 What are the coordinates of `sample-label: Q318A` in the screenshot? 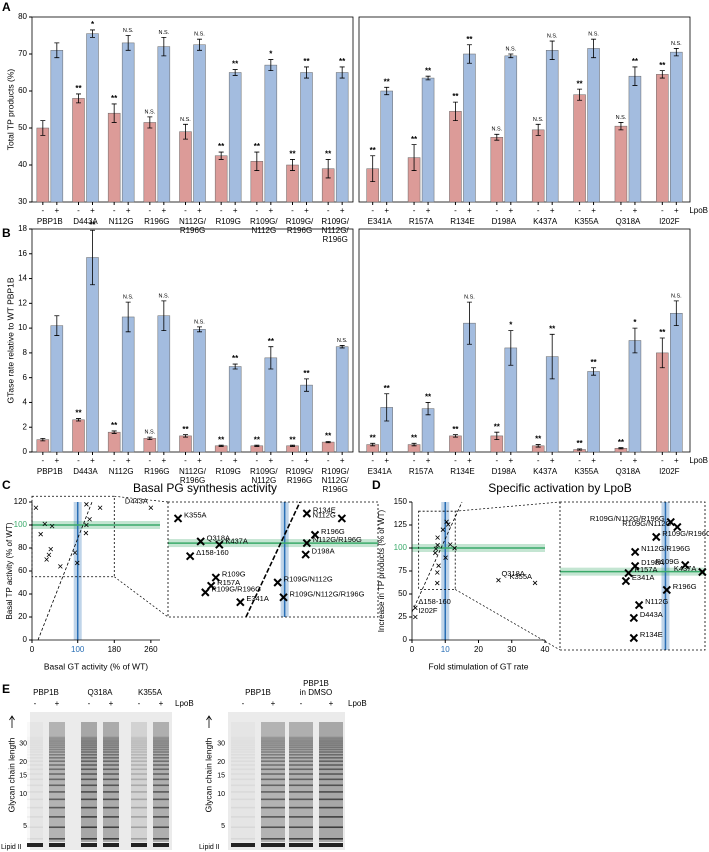 It's located at (101, 692).